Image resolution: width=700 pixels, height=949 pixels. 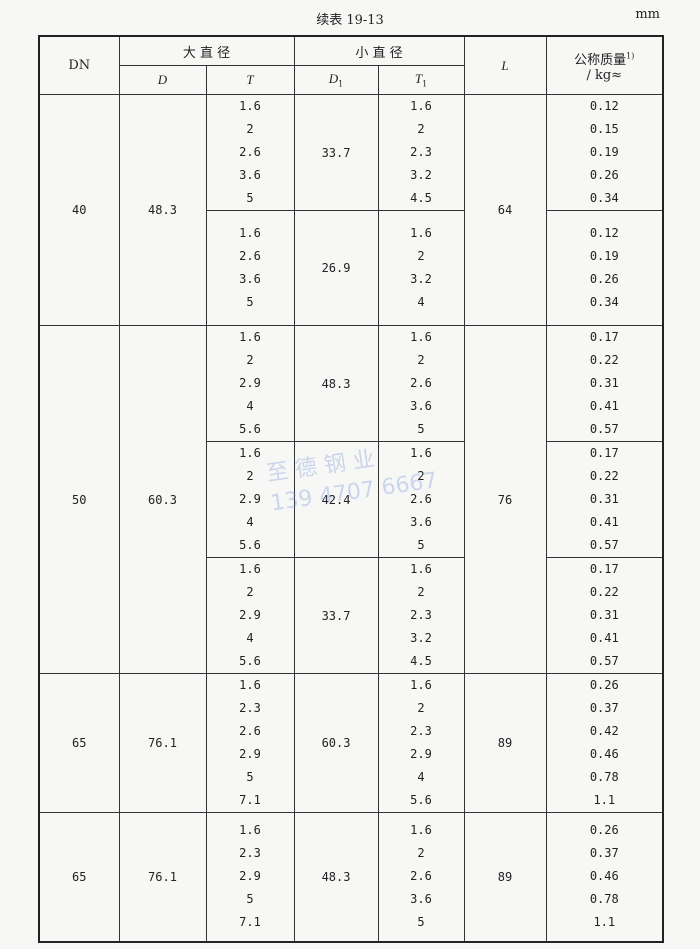 What do you see at coordinates (505, 65) in the screenshot?
I see `header-l: L` at bounding box center [505, 65].